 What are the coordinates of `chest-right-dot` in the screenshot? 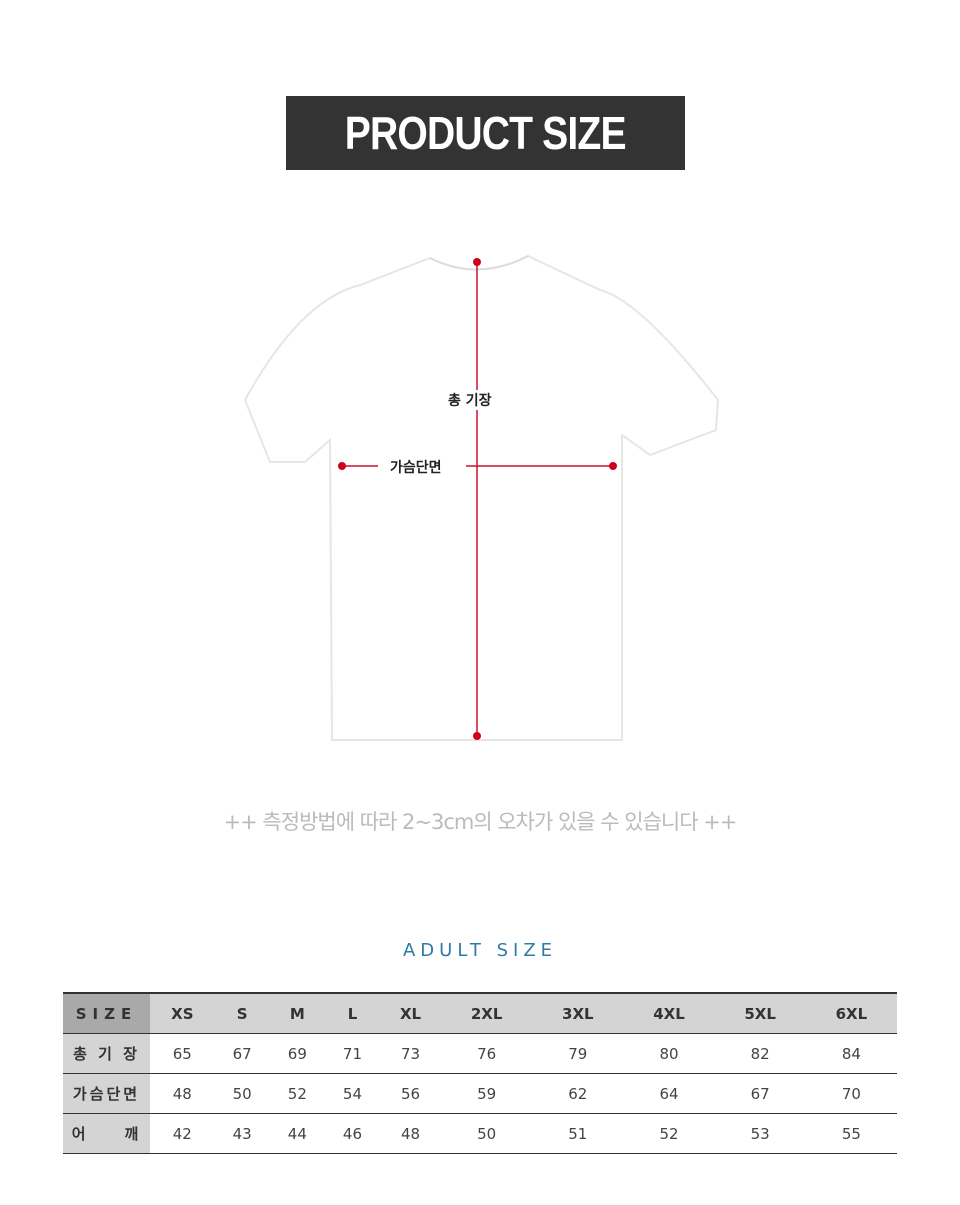 It's located at (613, 466).